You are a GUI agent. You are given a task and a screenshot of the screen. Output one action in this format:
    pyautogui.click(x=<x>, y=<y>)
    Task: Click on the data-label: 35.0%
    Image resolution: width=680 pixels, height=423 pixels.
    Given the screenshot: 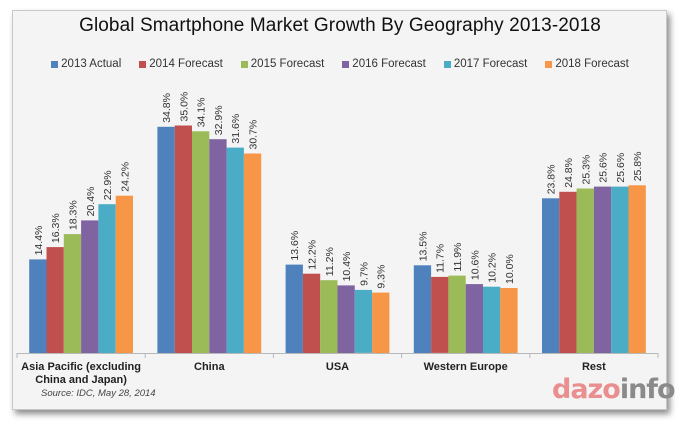 What is the action you would take?
    pyautogui.click(x=184, y=107)
    